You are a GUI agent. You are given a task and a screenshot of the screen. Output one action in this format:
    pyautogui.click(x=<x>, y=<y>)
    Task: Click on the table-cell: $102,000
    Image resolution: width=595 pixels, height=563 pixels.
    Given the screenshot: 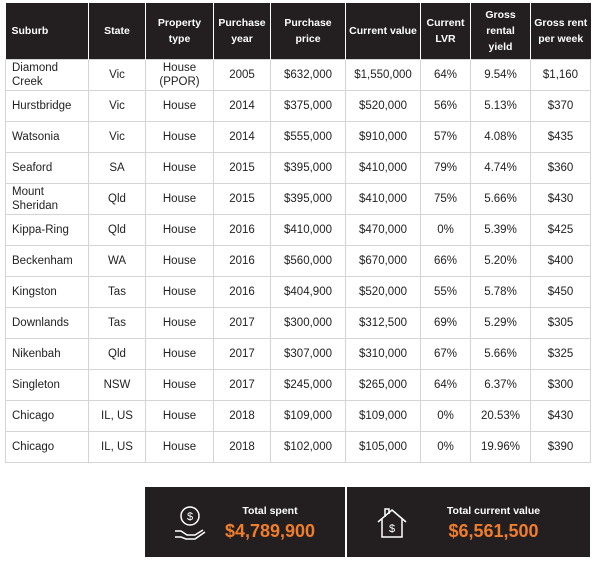 What is the action you would take?
    pyautogui.click(x=308, y=447)
    